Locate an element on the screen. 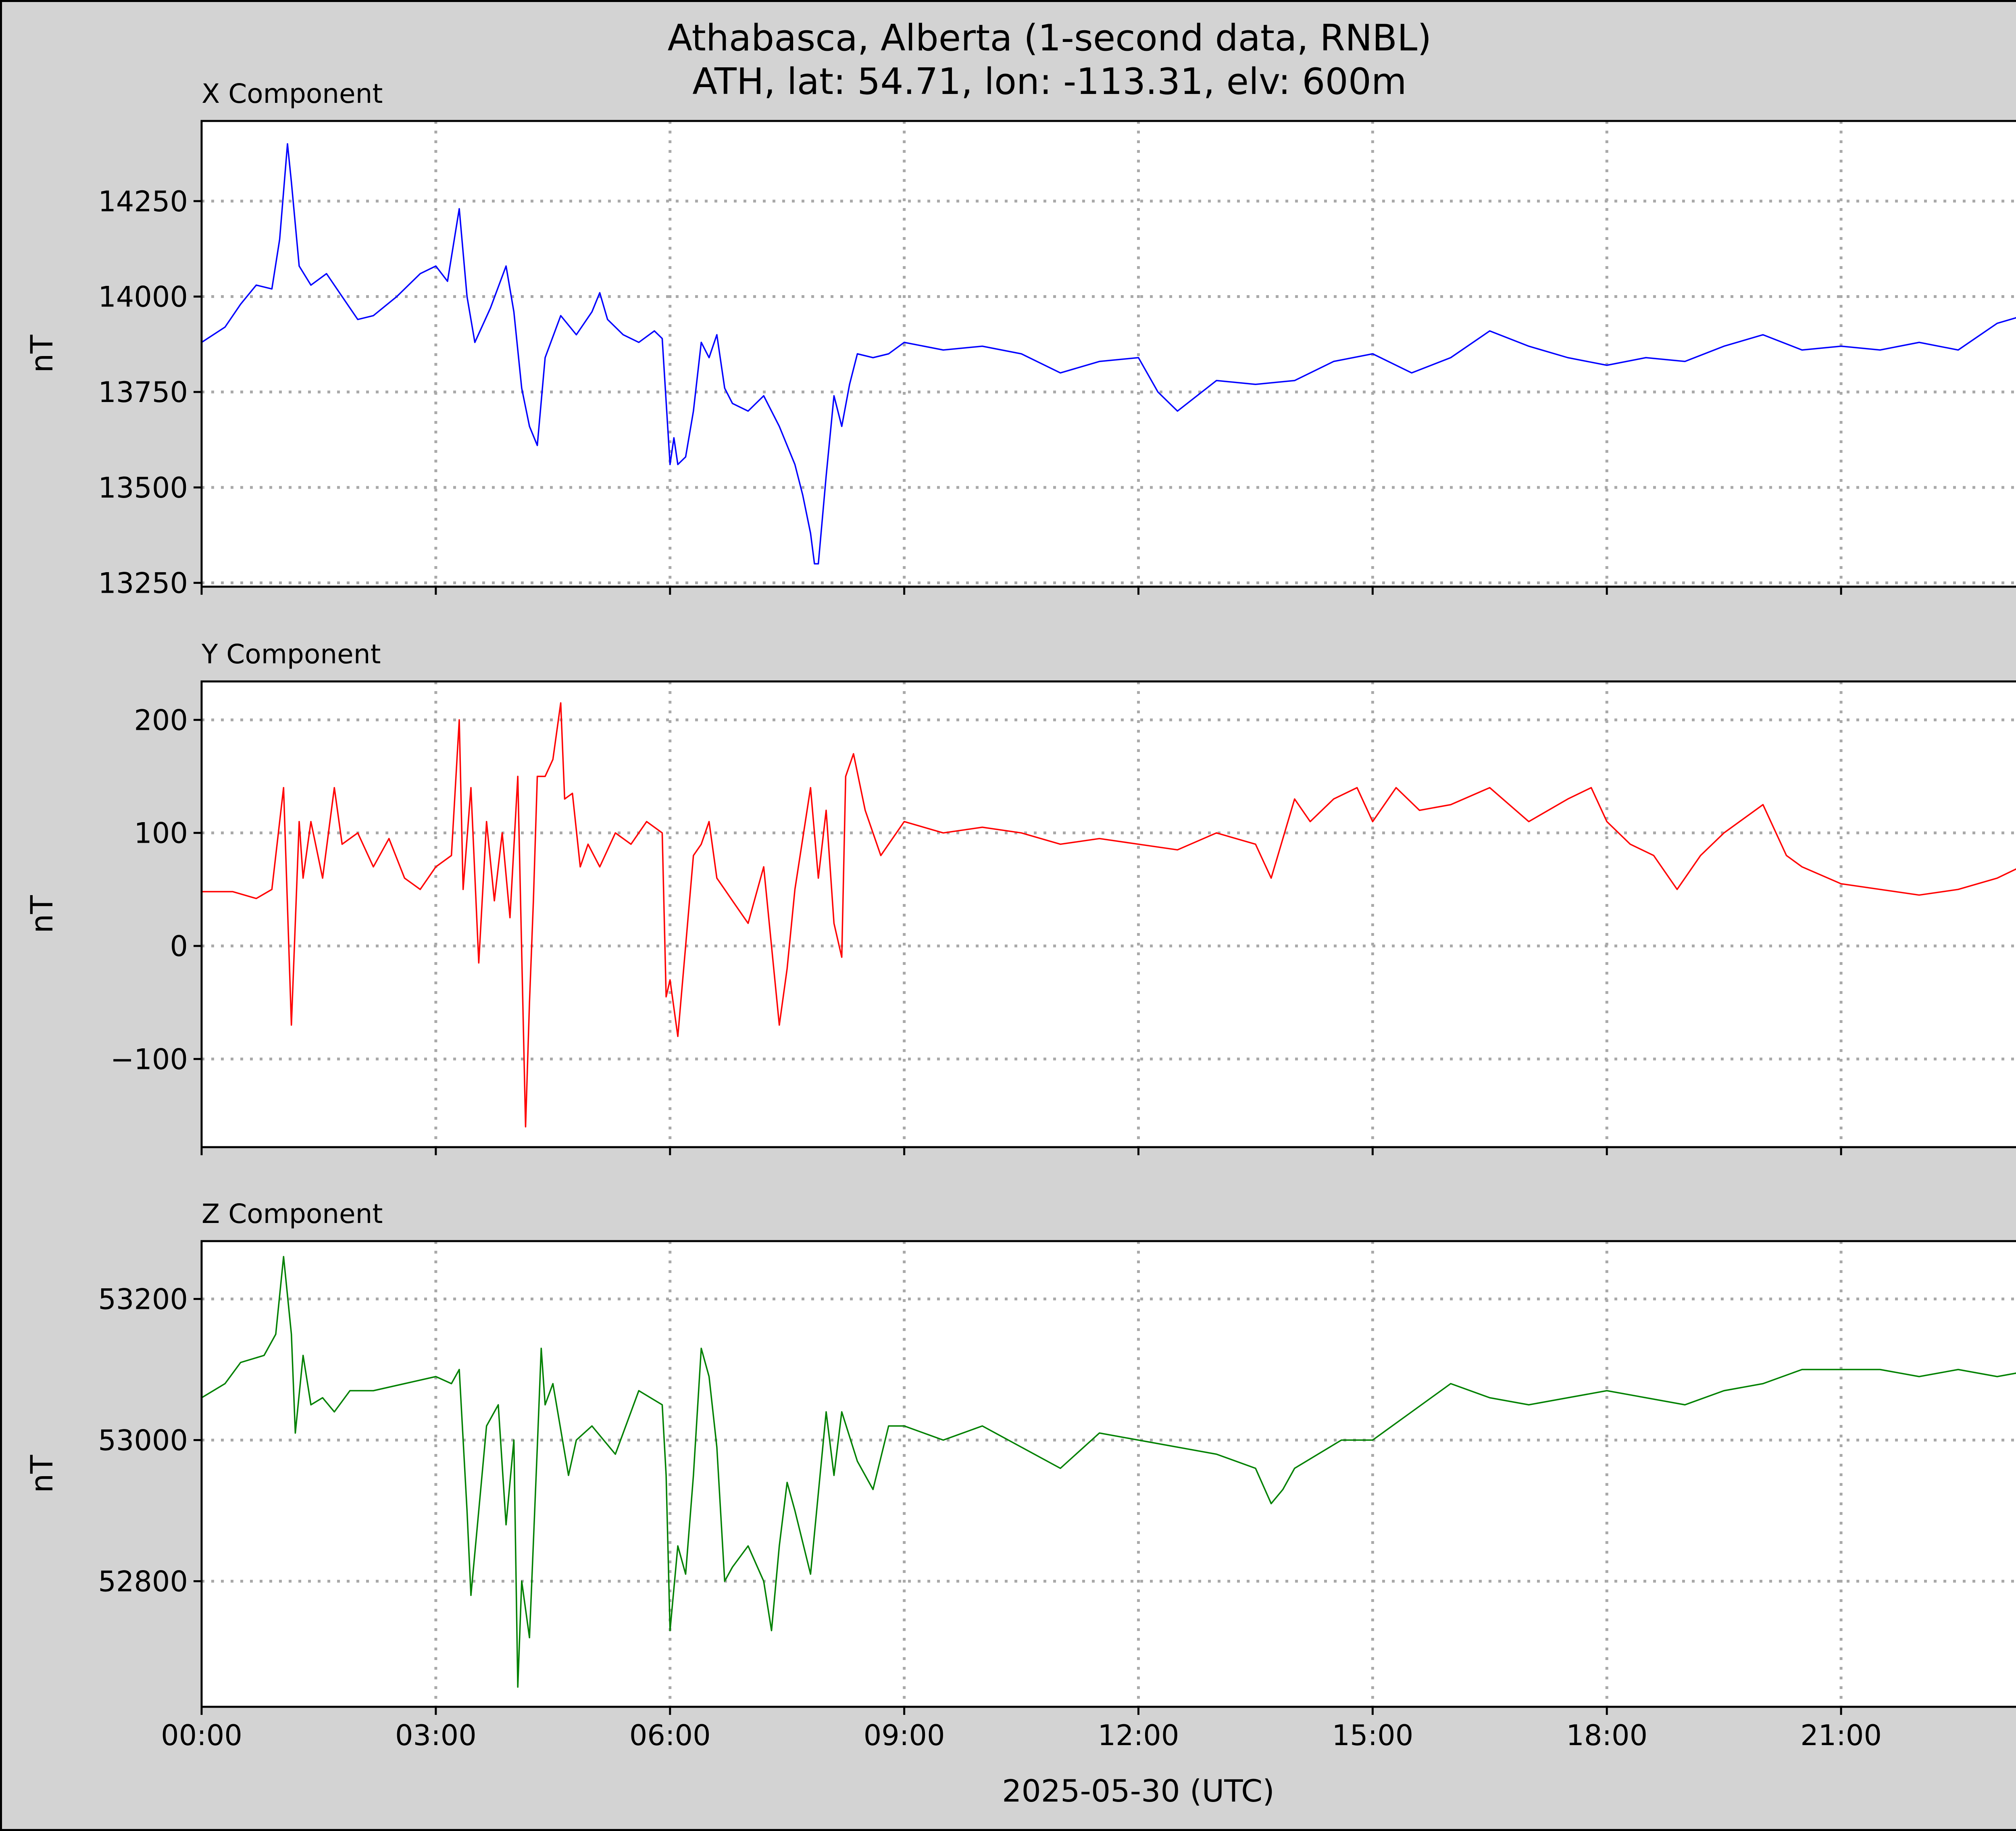 The image size is (2016, 1831). x-tick-label: 21:00 is located at coordinates (1841, 1735).